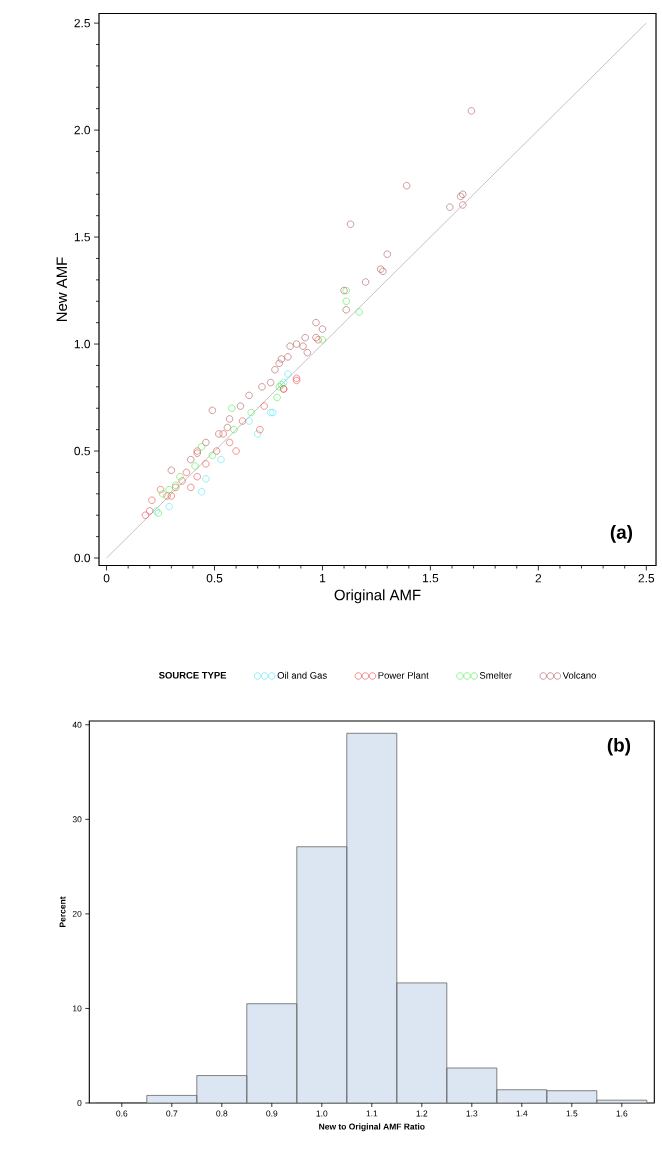 The width and height of the screenshot is (662, 1153). What do you see at coordinates (646, 578) in the screenshot?
I see `x-tick-label: 2.5` at bounding box center [646, 578].